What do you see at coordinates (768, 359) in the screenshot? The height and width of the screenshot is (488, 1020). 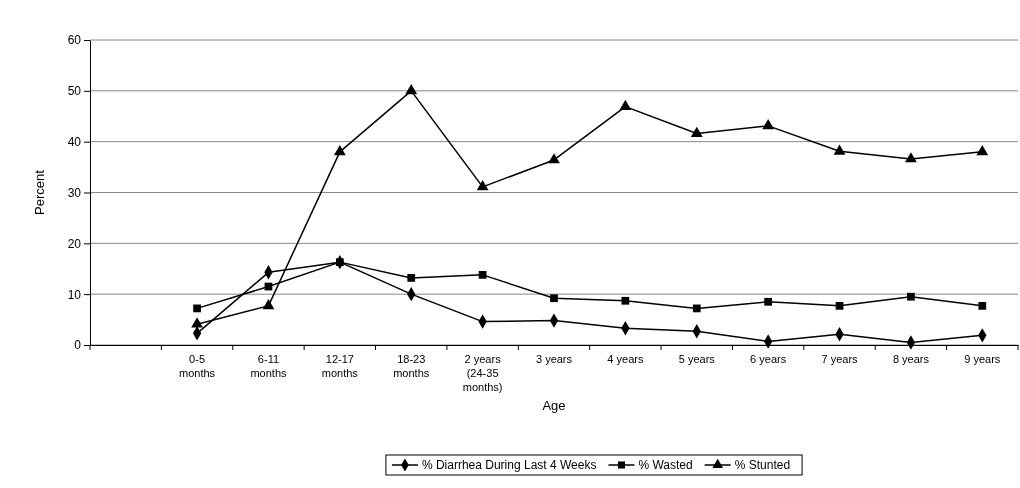 I see `x-tick-label: 6 years` at bounding box center [768, 359].